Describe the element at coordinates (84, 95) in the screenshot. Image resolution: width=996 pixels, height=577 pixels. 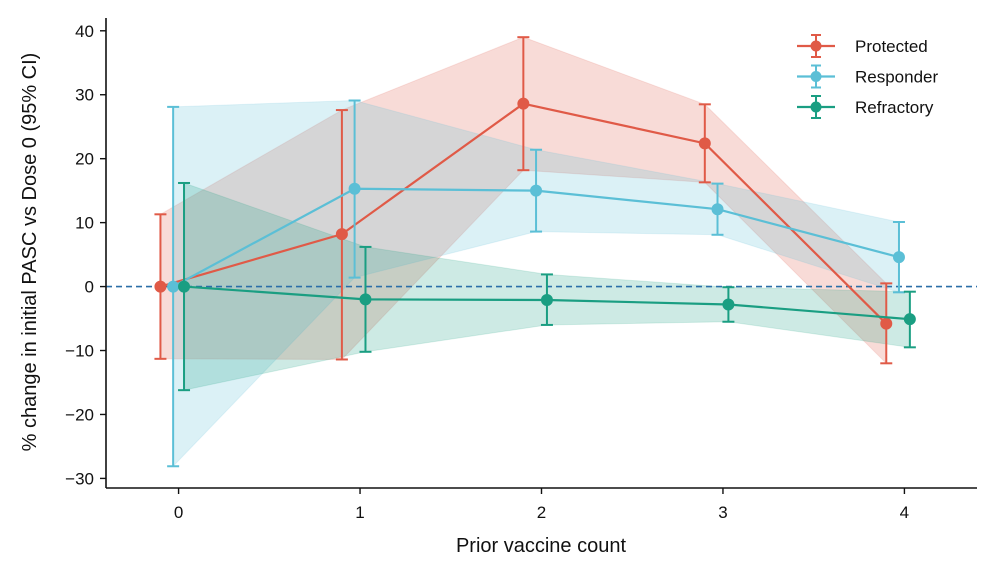
I see `y-tick-label: 30` at that location.